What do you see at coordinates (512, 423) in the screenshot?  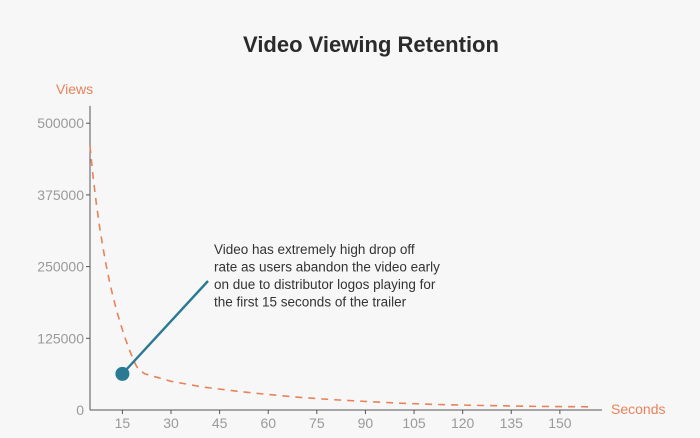 I see `x-tick-label: 135` at bounding box center [512, 423].